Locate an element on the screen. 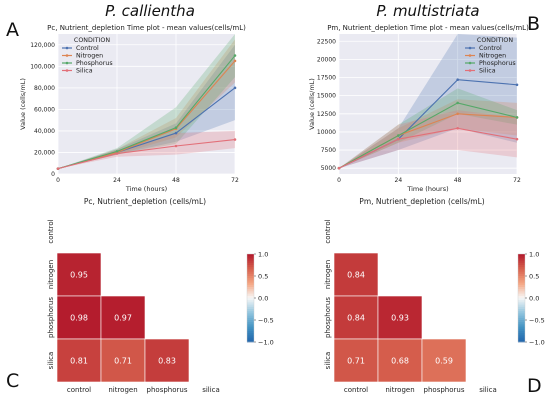 This screenshot has height=402, width=550. colorbar-tick-label: 0.5 is located at coordinates (534, 277).